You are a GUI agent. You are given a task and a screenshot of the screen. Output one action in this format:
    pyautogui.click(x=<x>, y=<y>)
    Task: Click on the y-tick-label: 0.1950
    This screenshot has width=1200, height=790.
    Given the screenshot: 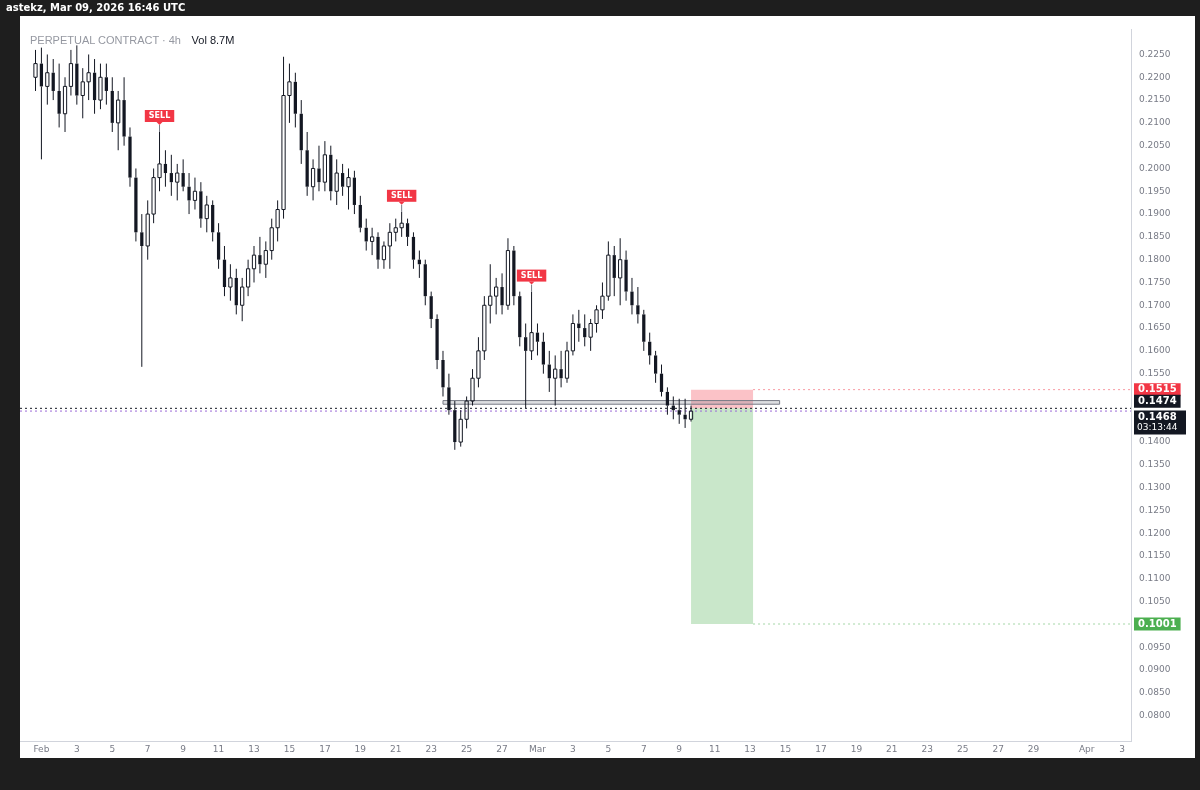 What is the action you would take?
    pyautogui.click(x=1155, y=190)
    